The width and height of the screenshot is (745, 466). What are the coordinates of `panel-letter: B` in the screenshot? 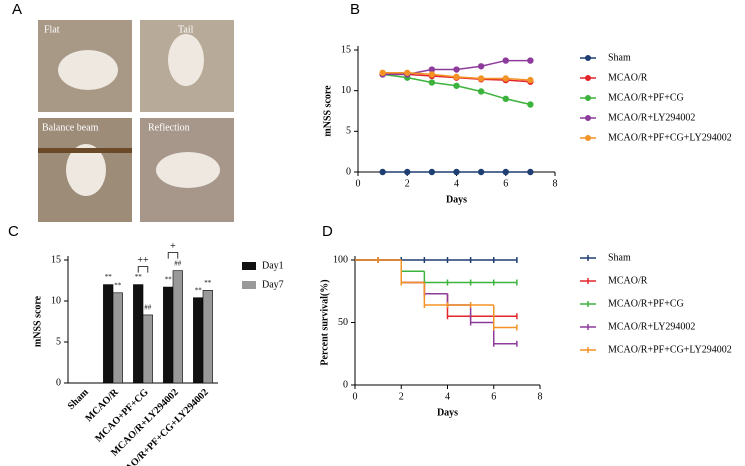 It's located at (355, 9).